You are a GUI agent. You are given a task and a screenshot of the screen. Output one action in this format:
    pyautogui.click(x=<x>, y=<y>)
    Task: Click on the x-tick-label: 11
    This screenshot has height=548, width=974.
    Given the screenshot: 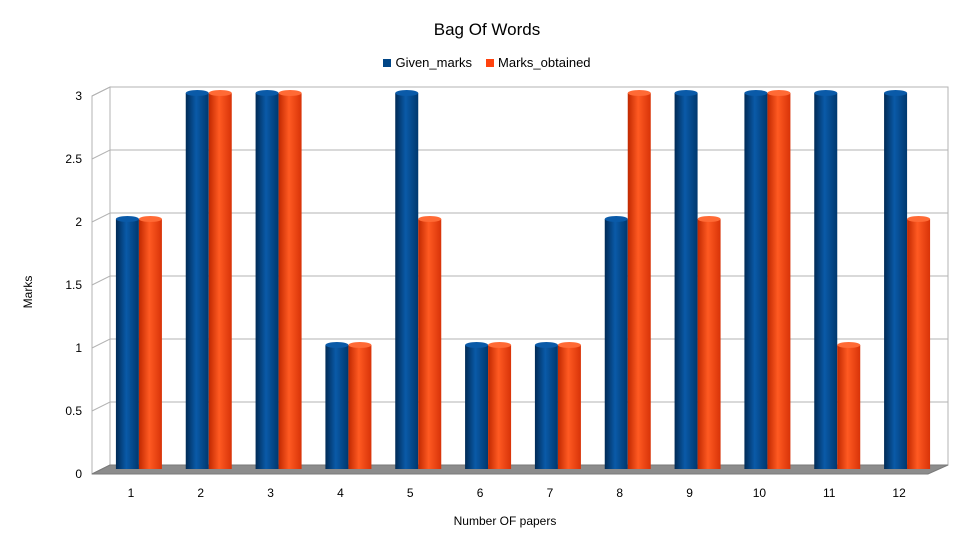 What is the action you would take?
    pyautogui.click(x=829, y=493)
    